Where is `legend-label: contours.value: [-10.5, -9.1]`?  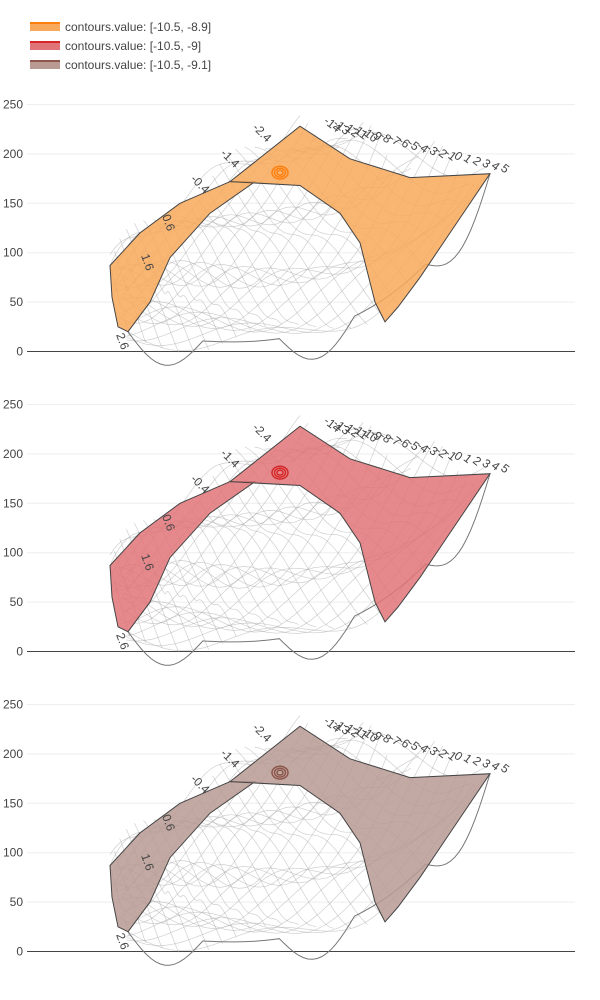 legend-label: contours.value: [-10.5, -9.1] is located at coordinates (138, 65).